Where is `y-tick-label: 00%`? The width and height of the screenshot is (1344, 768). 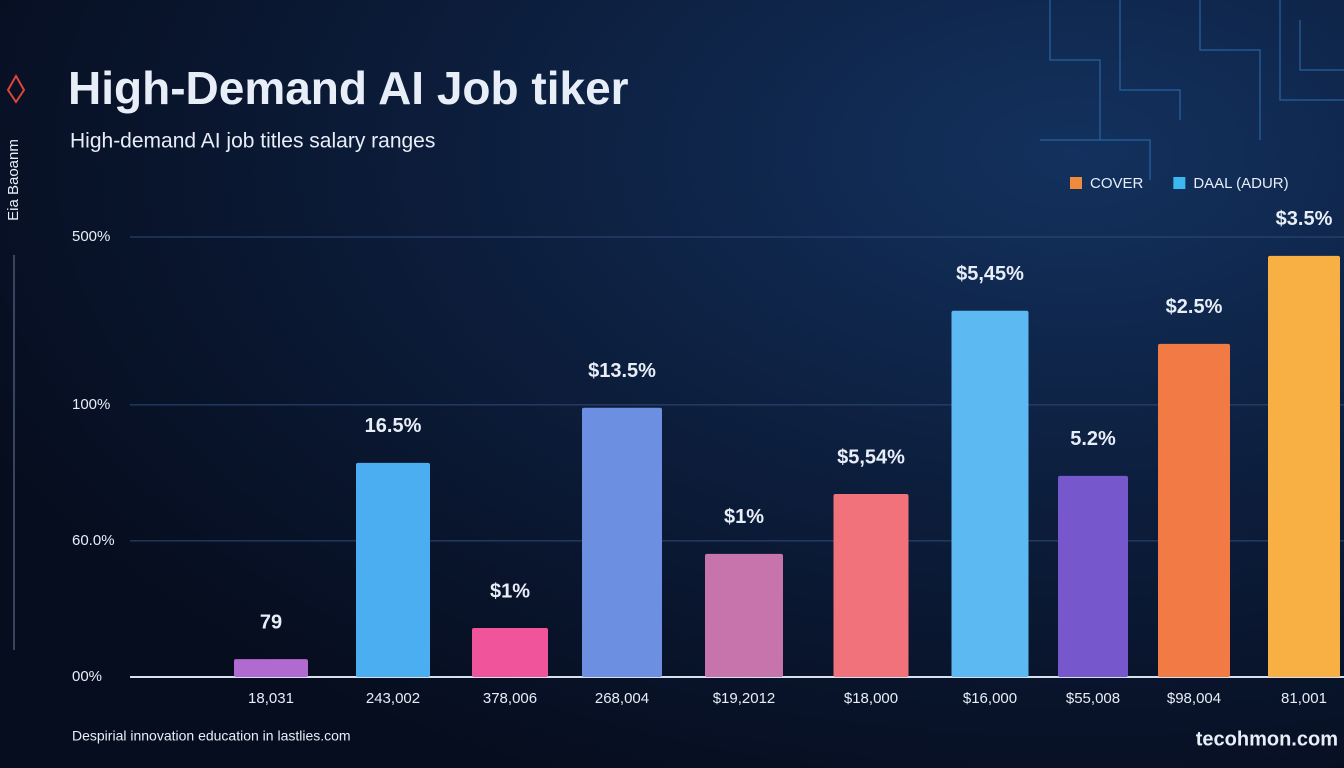
y-tick-label: 00% is located at coordinates (87, 676).